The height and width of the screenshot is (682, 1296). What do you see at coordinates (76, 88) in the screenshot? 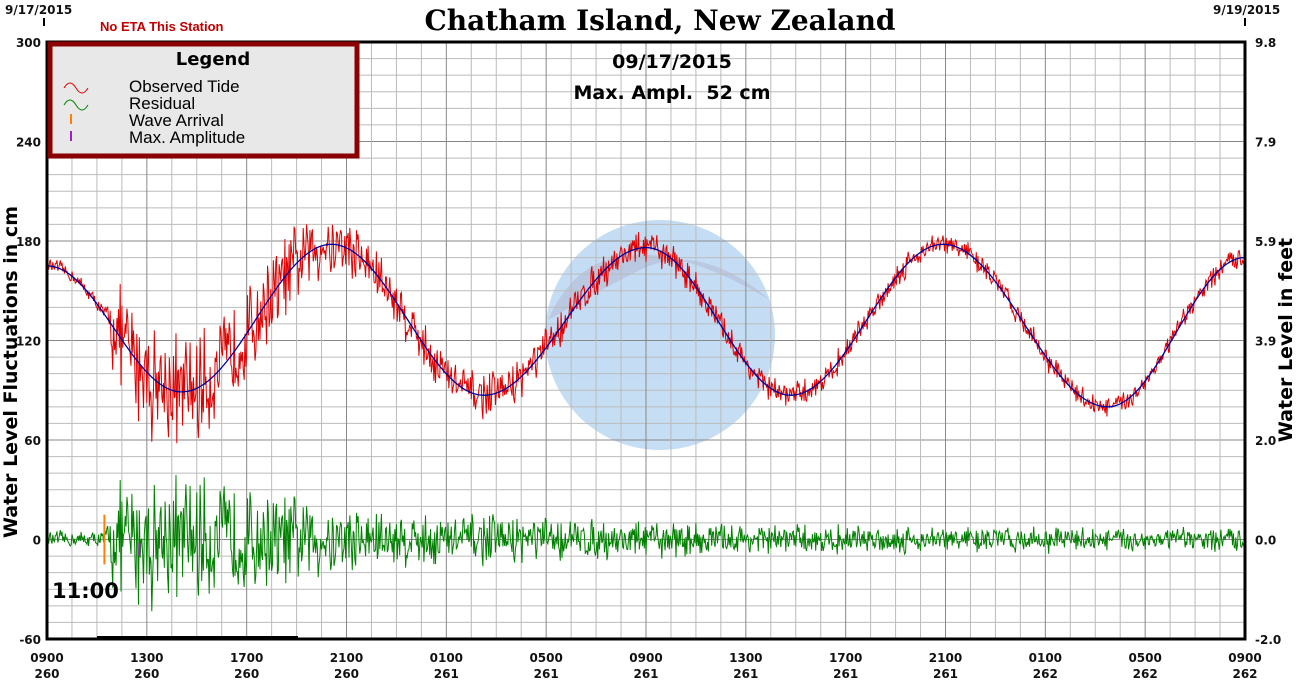
I see `observed-tide-legend-icon` at bounding box center [76, 88].